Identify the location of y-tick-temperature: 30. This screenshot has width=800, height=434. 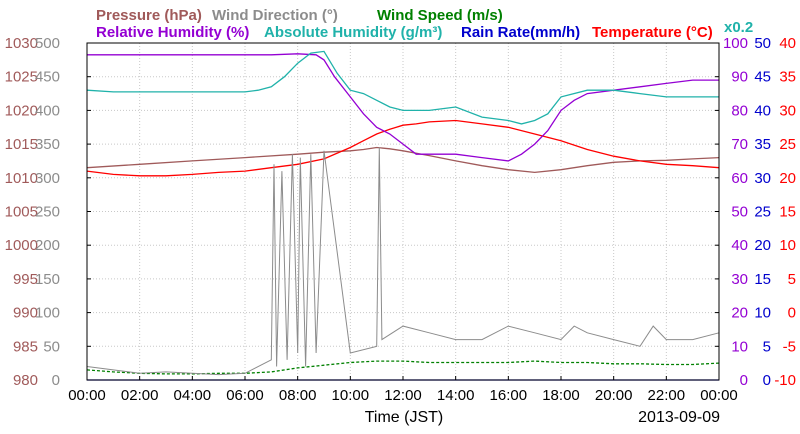
(787, 110).